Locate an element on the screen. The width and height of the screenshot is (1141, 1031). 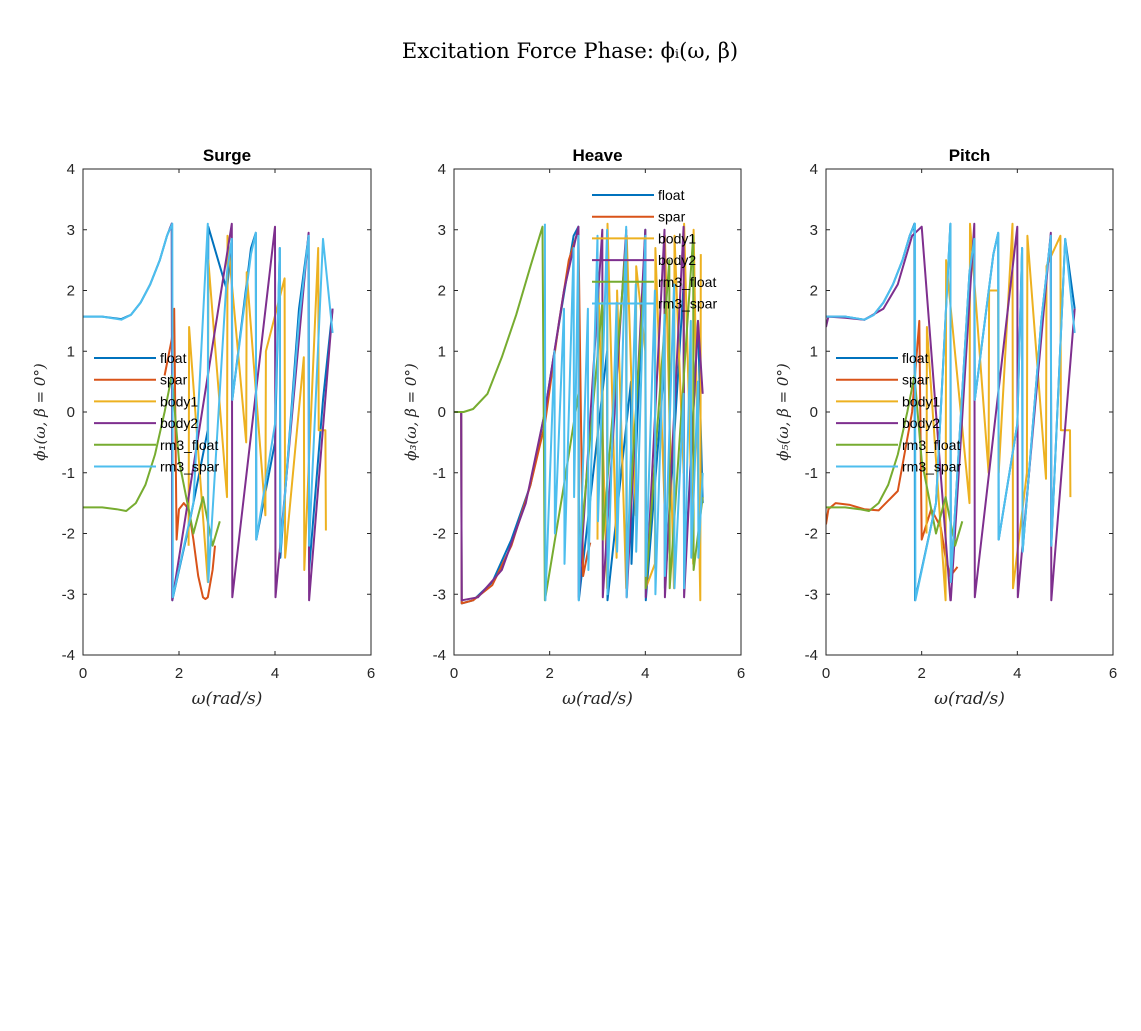
panel-title: Surge is located at coordinates (227, 155).